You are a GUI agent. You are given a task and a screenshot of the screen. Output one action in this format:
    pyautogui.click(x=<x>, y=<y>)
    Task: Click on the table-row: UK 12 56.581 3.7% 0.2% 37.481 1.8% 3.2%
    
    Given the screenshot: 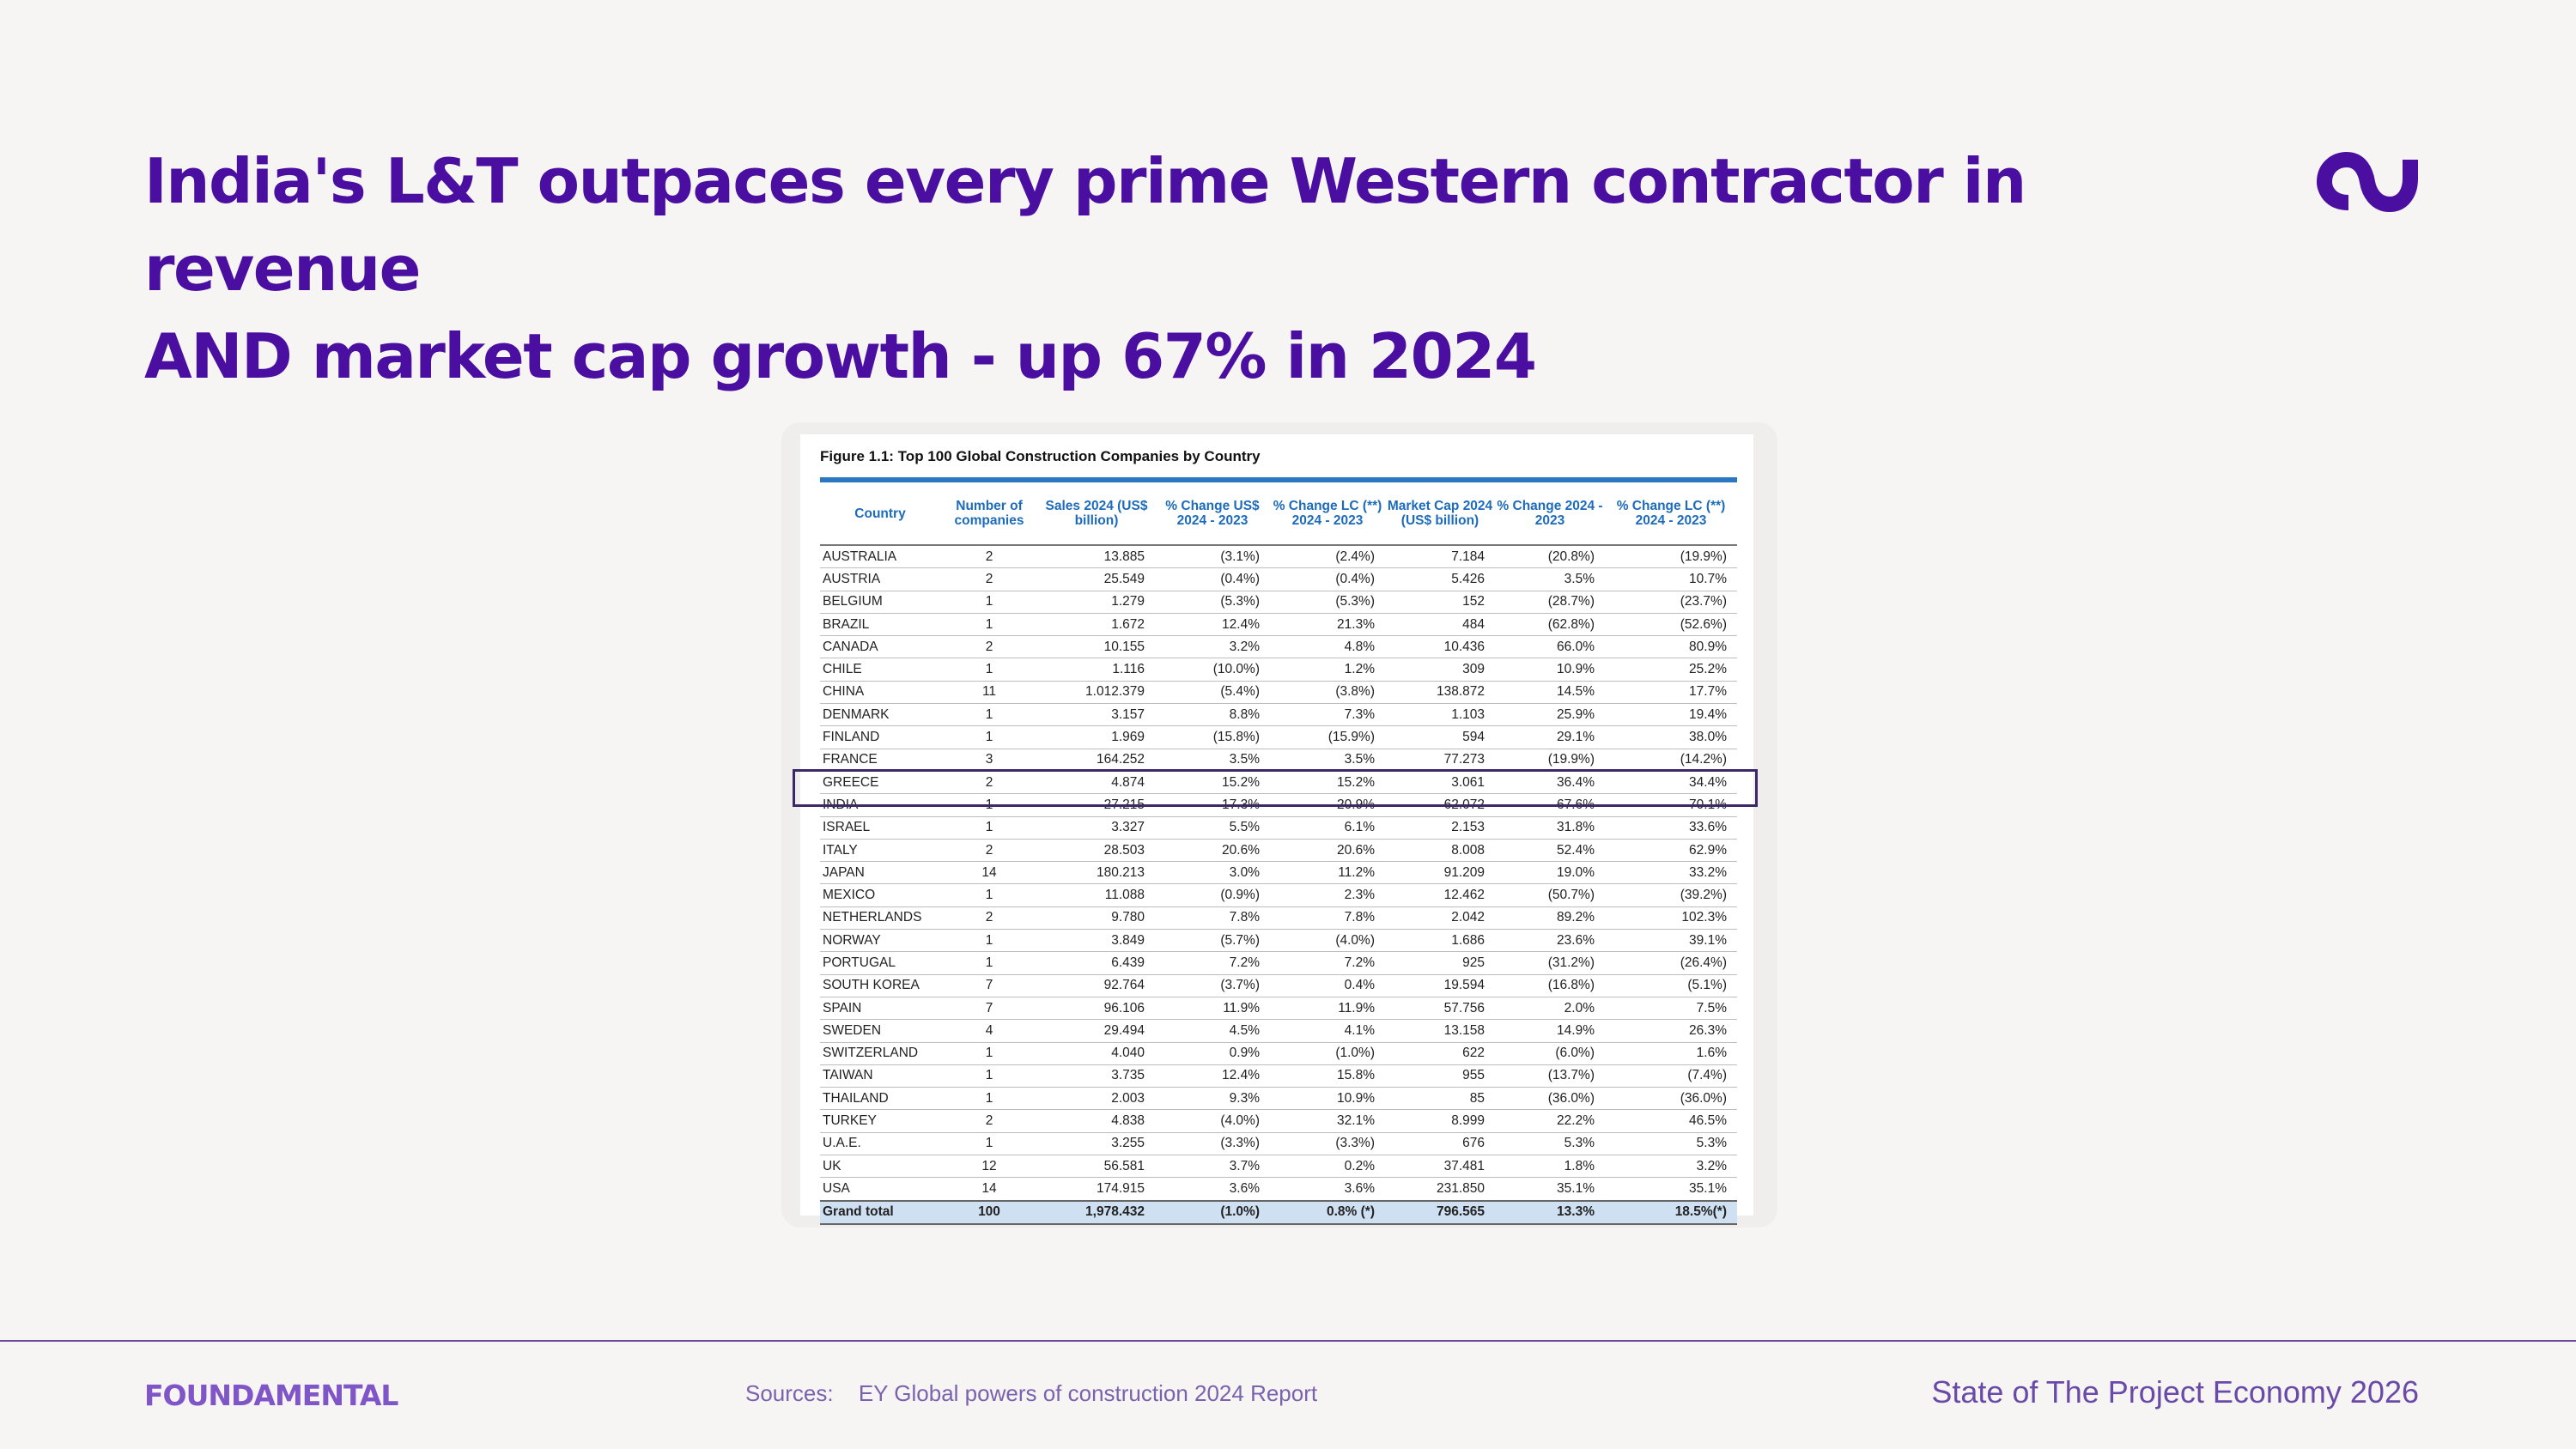 What is the action you would take?
    pyautogui.click(x=1279, y=1167)
    